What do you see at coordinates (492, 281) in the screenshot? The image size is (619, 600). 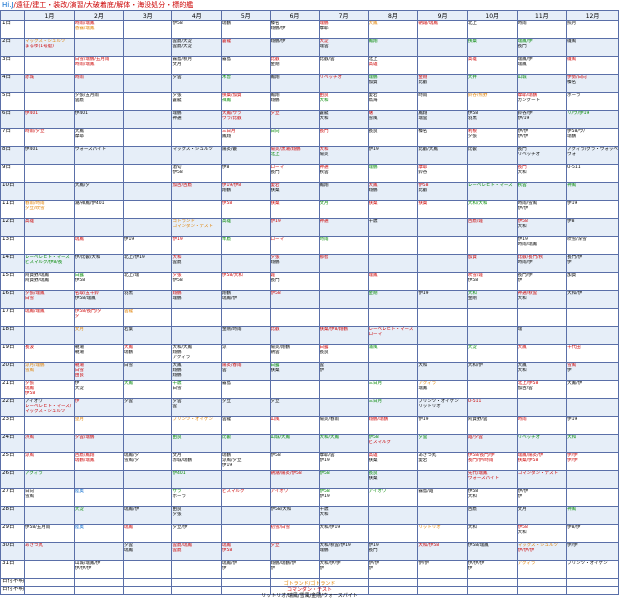 I see `day-cell: 吹雪/霞 伊58` at bounding box center [492, 281].